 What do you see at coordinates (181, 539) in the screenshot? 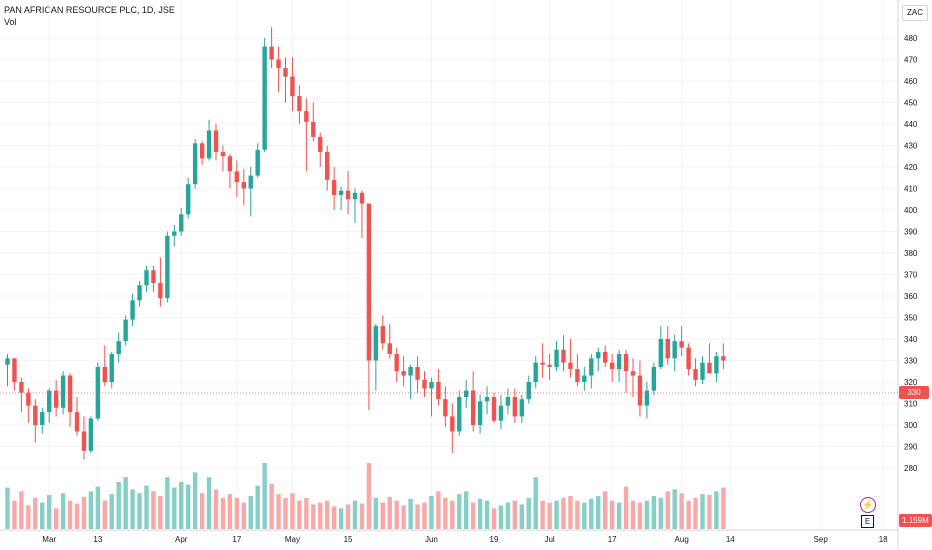
I see `x-tick-label: Apr` at bounding box center [181, 539].